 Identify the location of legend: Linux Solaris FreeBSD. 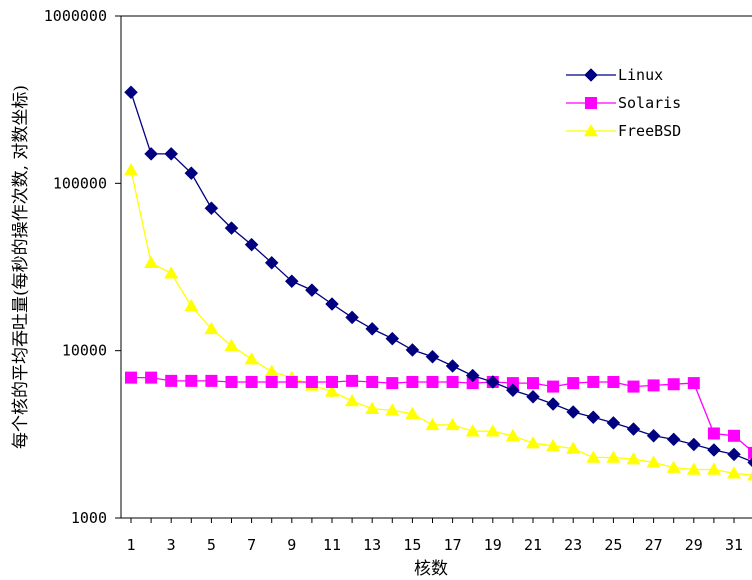
(623, 103).